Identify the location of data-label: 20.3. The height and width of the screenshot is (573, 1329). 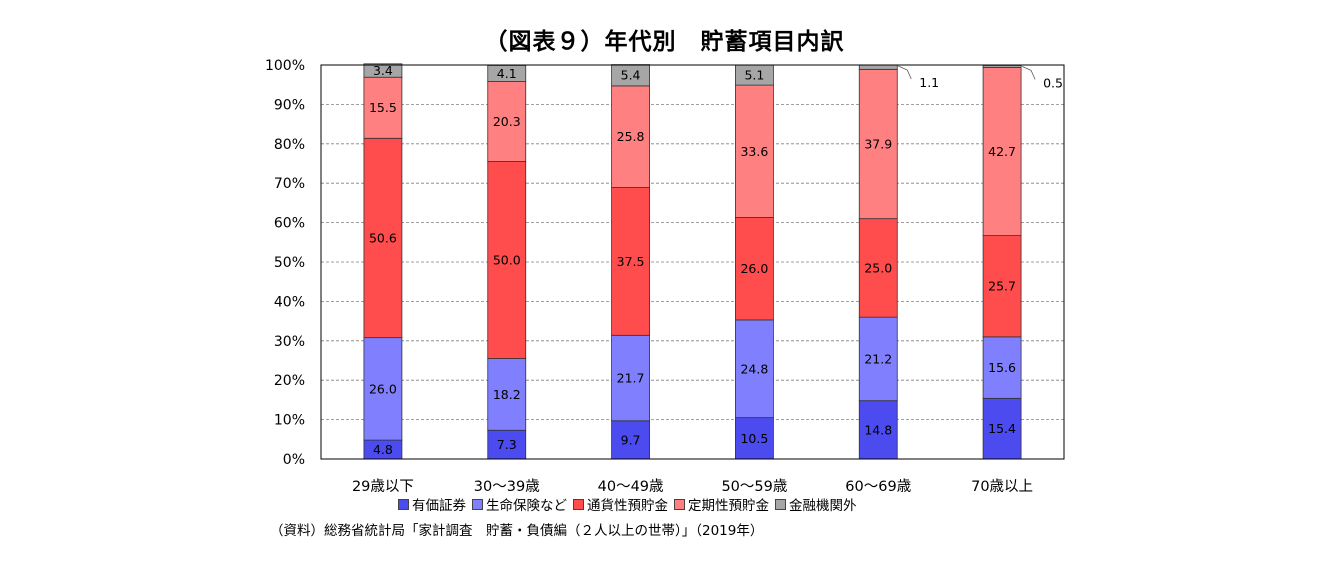
(507, 121).